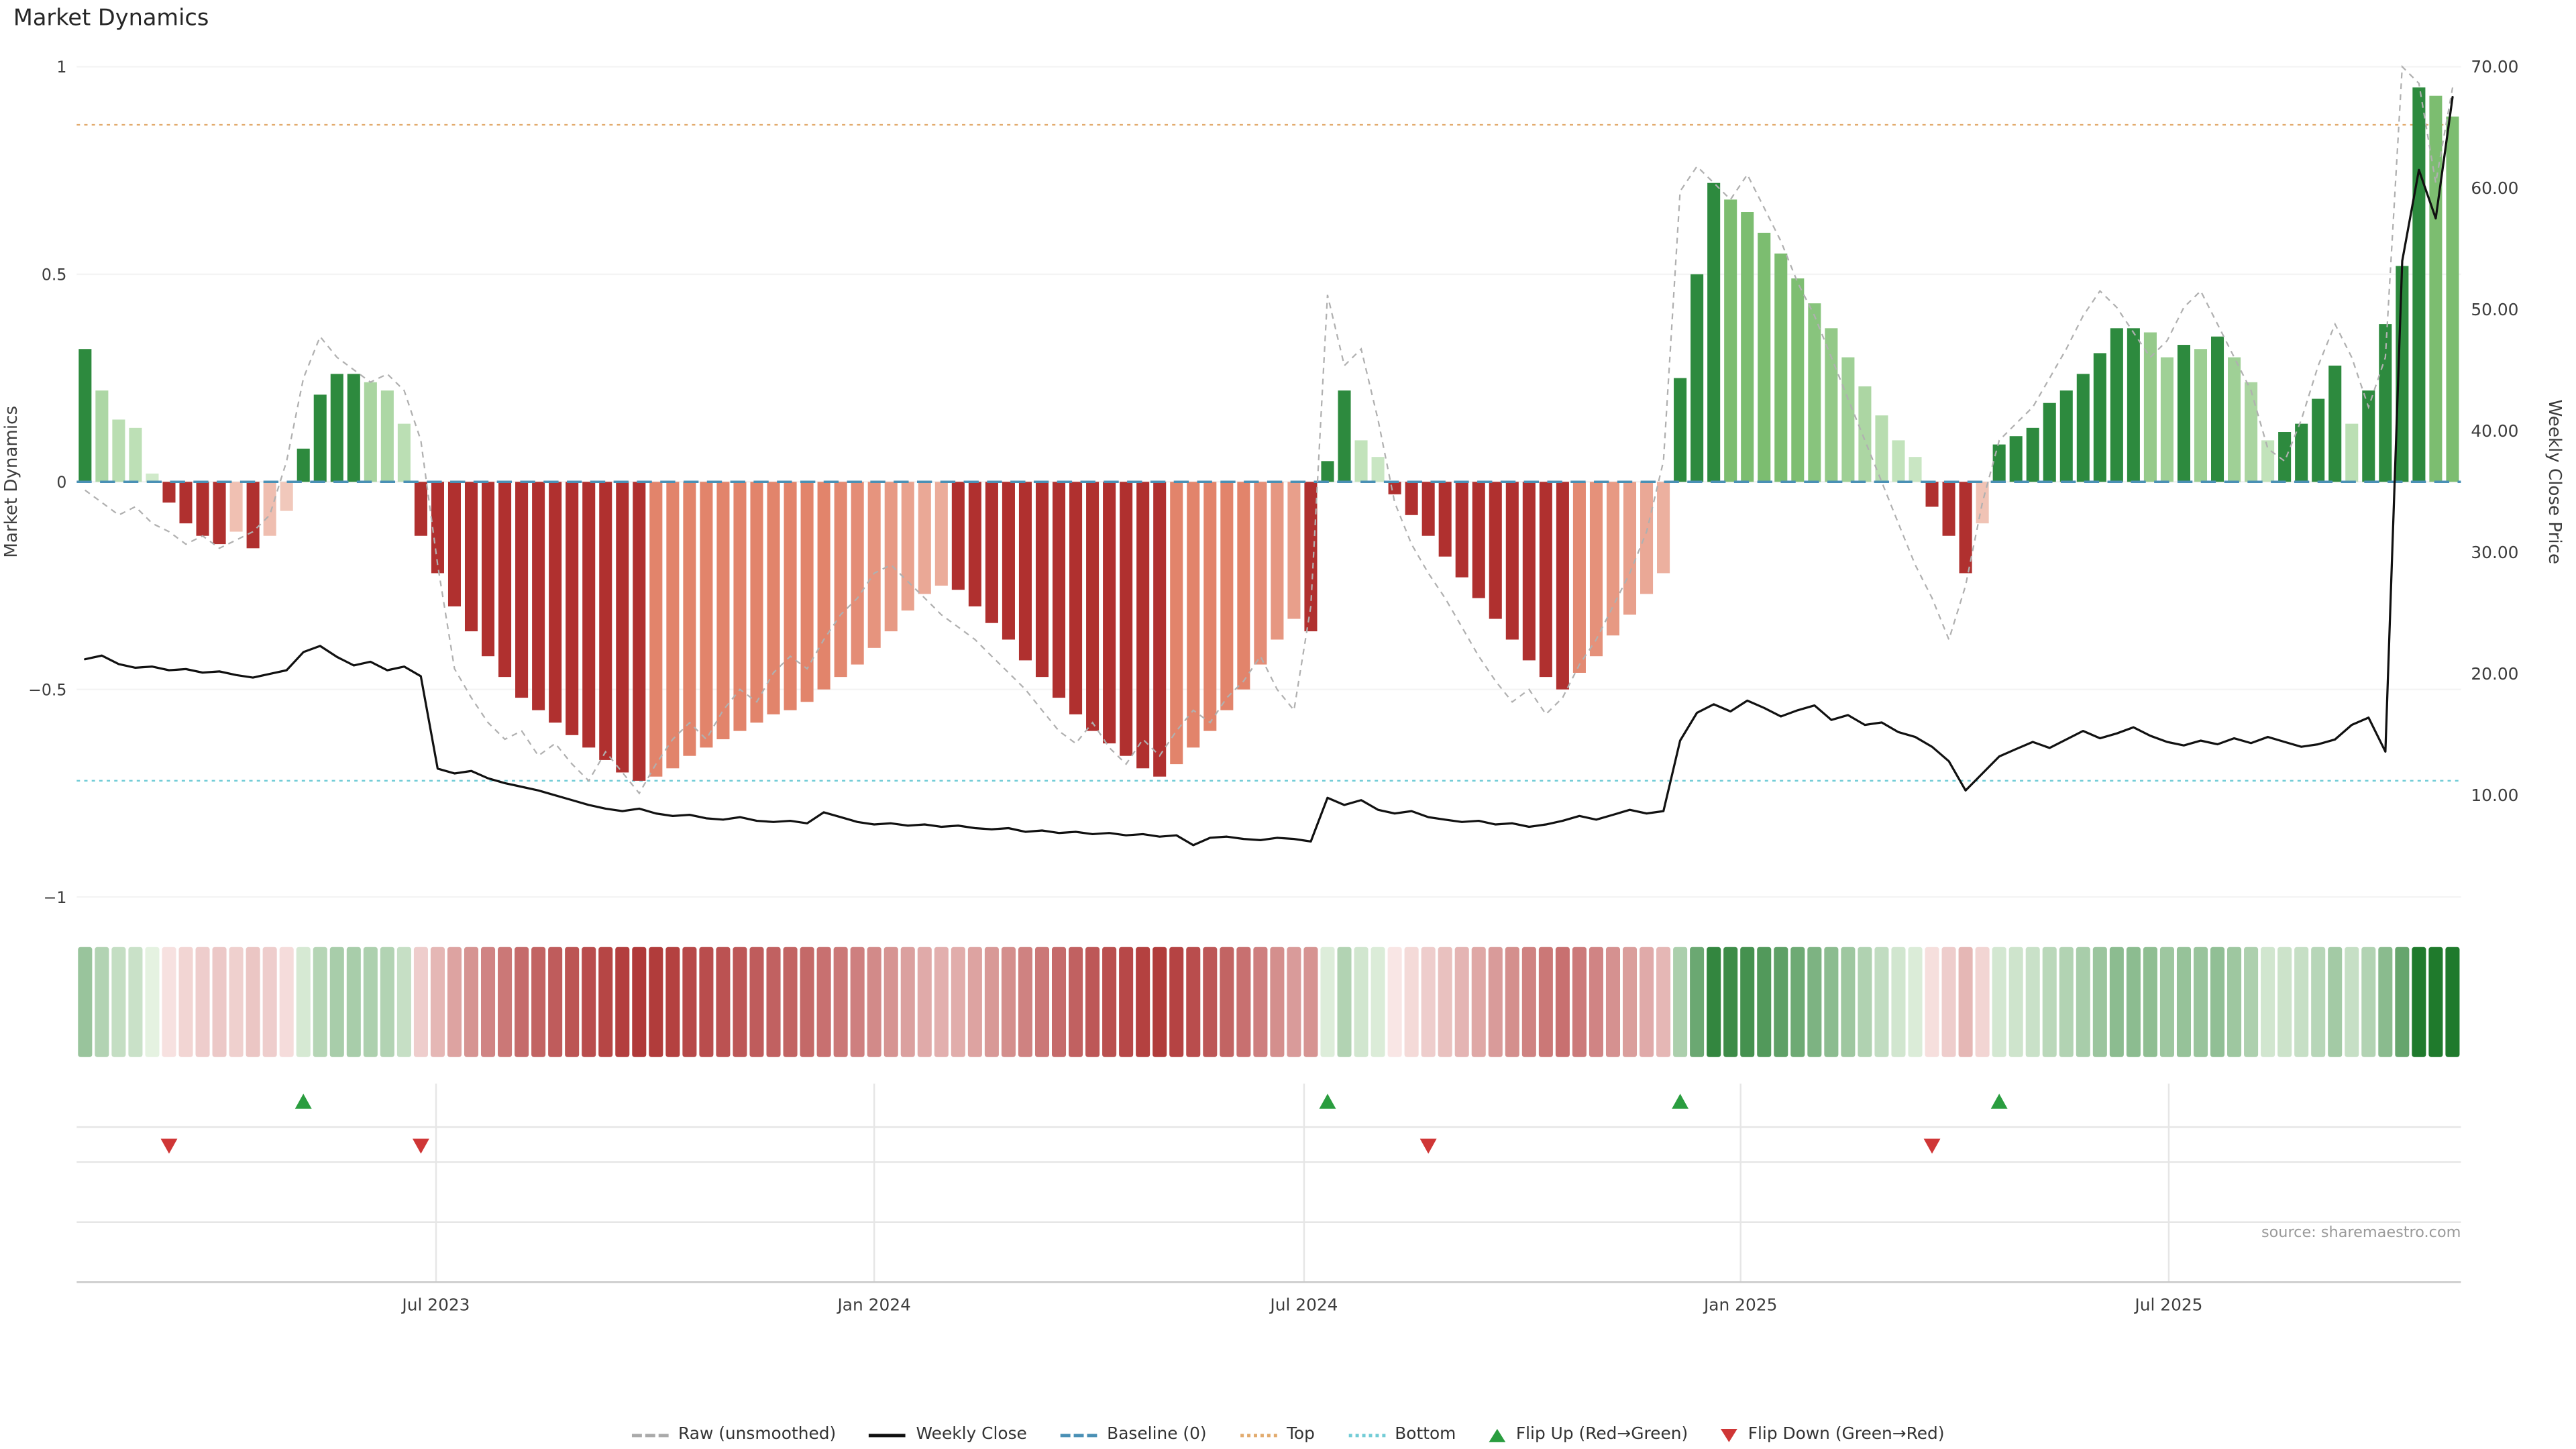 This screenshot has height=1449, width=2576. I want to click on svg-text: Jan 2025, so click(1740, 1305).